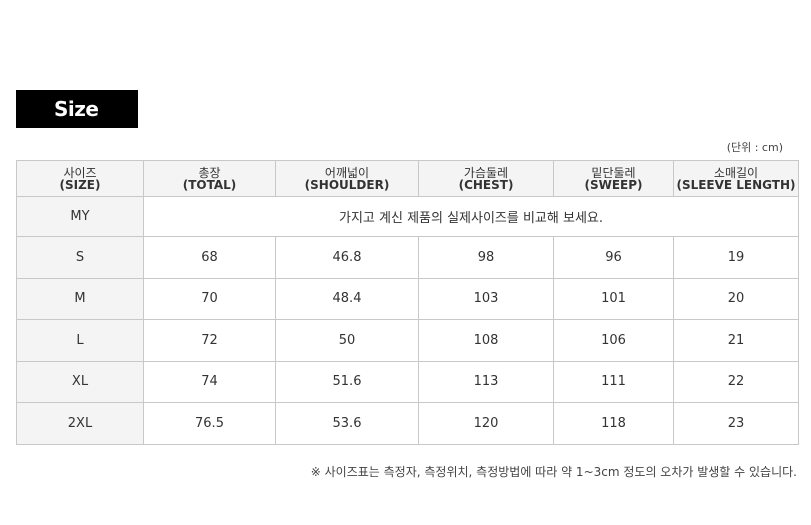 Image resolution: width=811 pixels, height=525 pixels. Describe the element at coordinates (736, 257) in the screenshot. I see `measurement-cell: 19` at that location.